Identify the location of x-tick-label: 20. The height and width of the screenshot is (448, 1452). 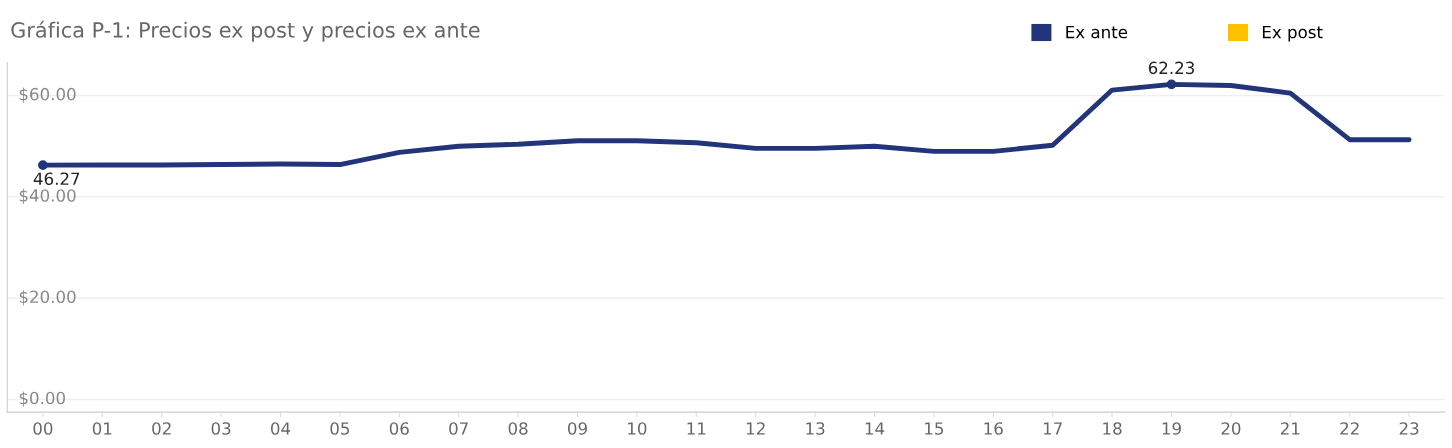
(1231, 428).